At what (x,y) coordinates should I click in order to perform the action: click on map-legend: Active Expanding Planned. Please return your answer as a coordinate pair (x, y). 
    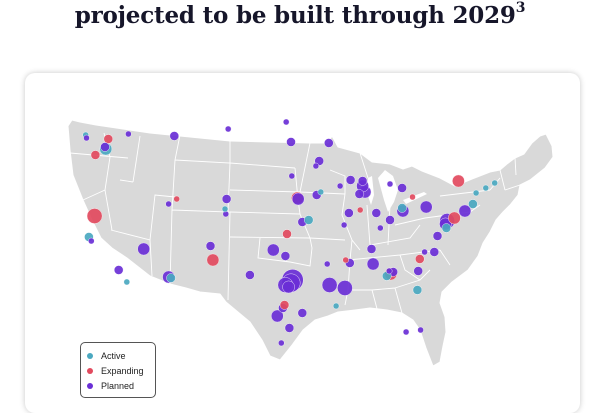
    Looking at the image, I should click on (118, 370).